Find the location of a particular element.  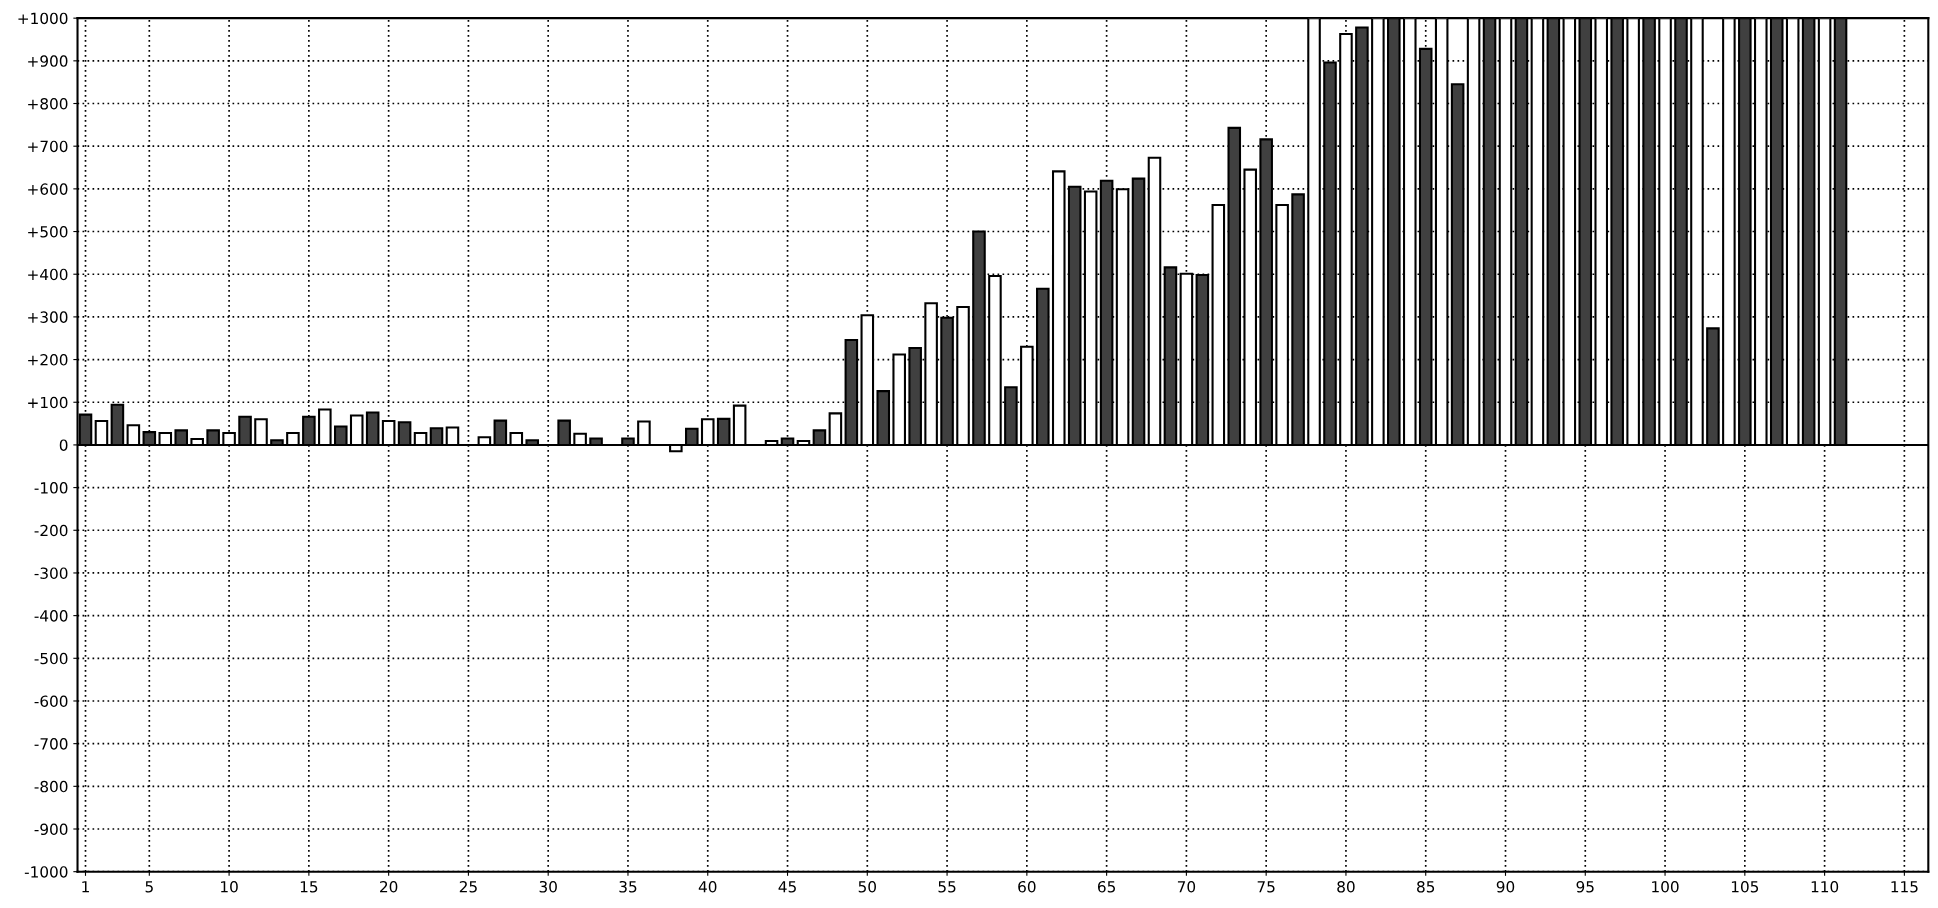

x-tick-label: 90 is located at coordinates (1505, 886).